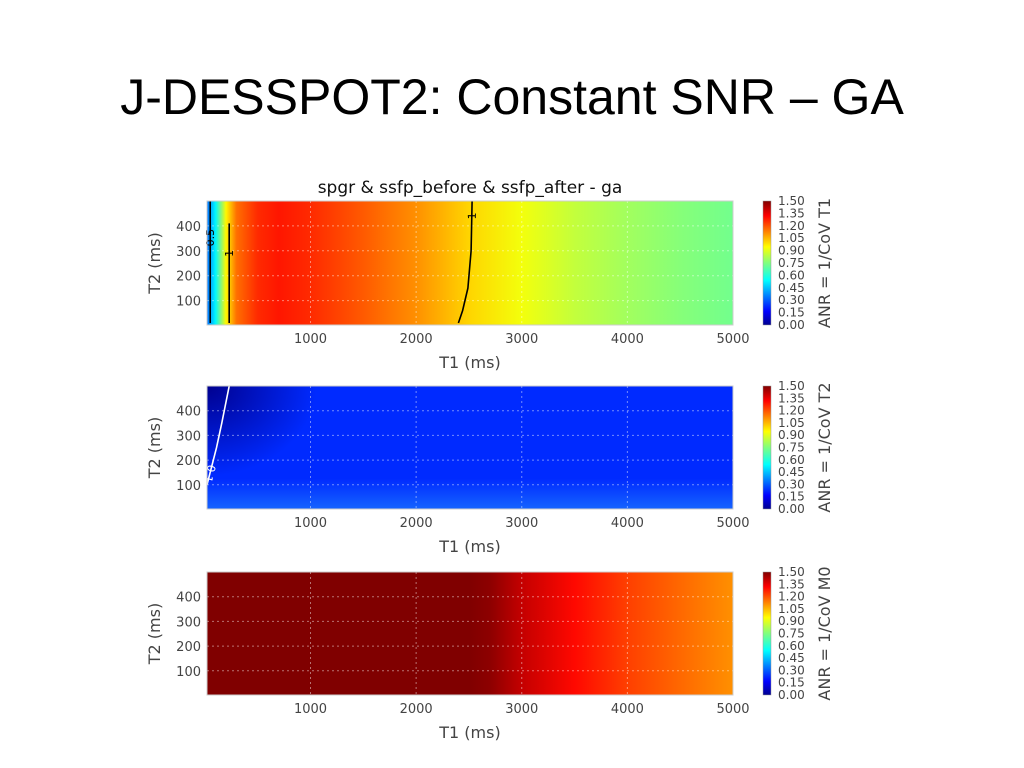 The width and height of the screenshot is (1024, 768). What do you see at coordinates (824, 447) in the screenshot?
I see `colorbar-label: ANR = 1/CoV T2` at bounding box center [824, 447].